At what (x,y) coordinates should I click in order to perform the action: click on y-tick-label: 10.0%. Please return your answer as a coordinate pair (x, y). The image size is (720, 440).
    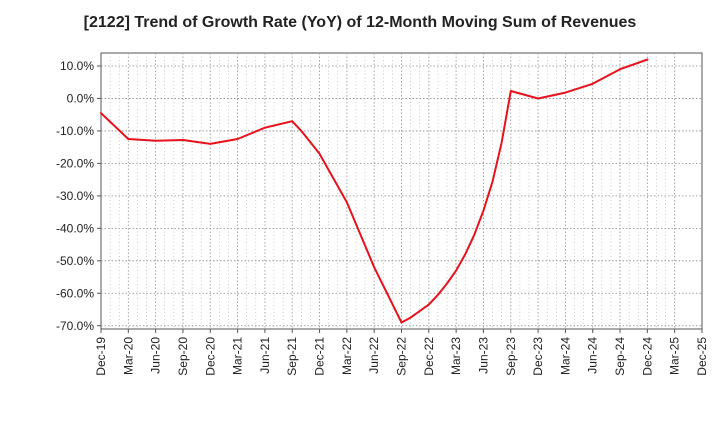
    Looking at the image, I should click on (77, 66).